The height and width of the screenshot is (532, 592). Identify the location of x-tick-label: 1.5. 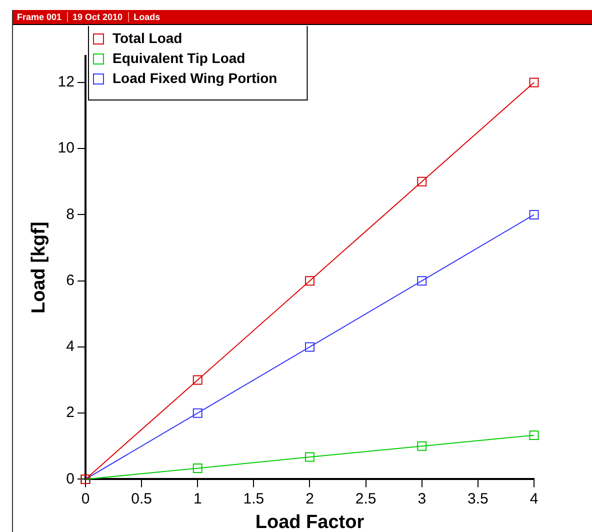
(253, 499).